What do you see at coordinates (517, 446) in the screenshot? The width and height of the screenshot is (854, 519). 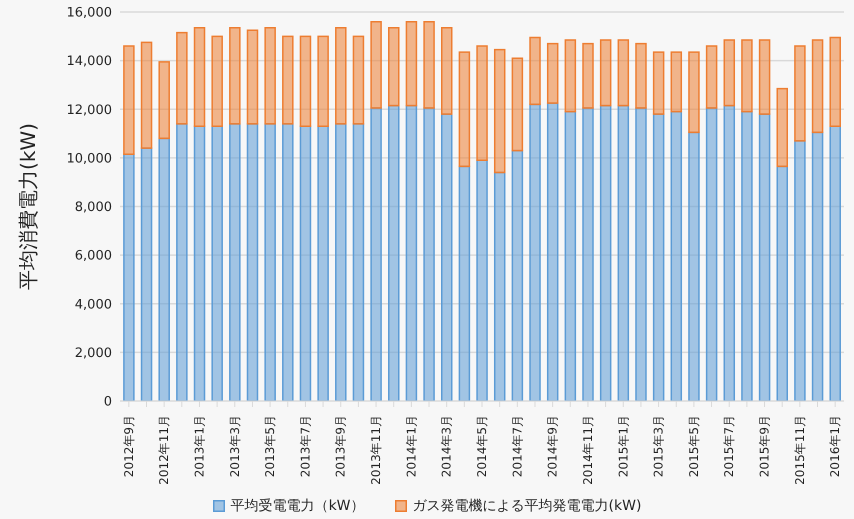 I see `x-tick-label: 2014年7月` at bounding box center [517, 446].